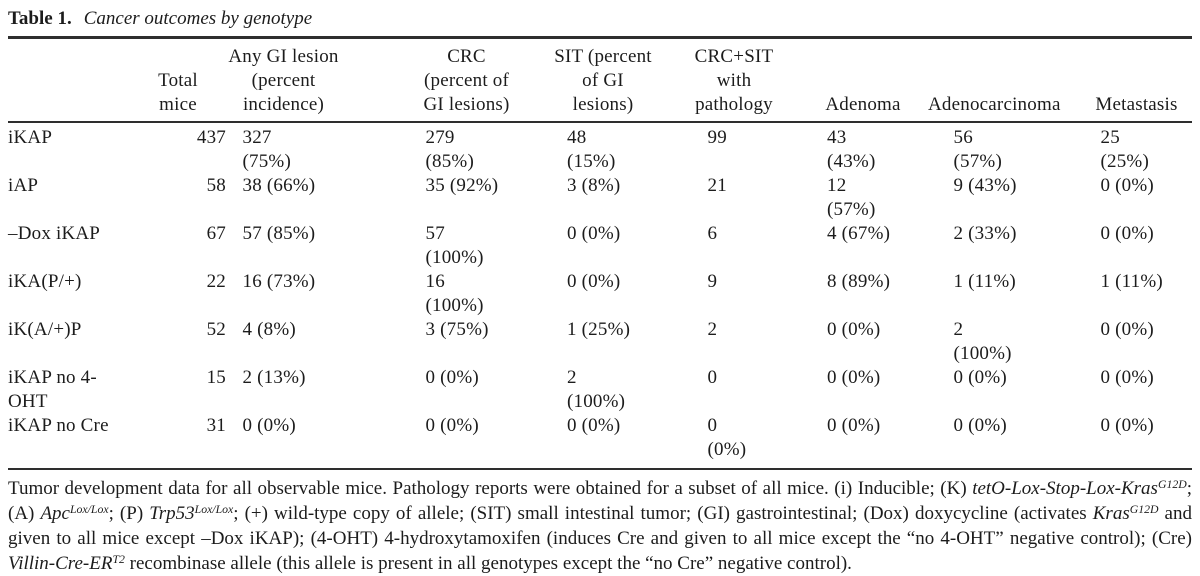 The width and height of the screenshot is (1200, 576). I want to click on cell-value: 9 (43%), so click(985, 185).